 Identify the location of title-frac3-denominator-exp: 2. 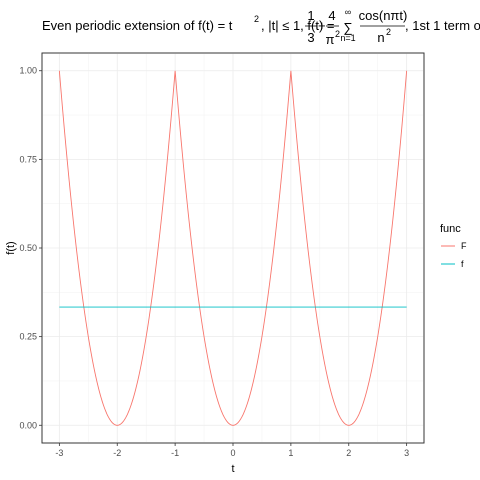
(388, 32).